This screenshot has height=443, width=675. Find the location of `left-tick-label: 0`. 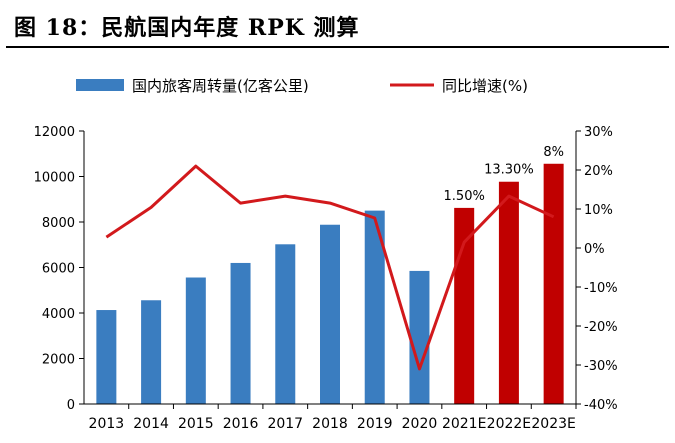

left-tick-label: 0 is located at coordinates (71, 405).